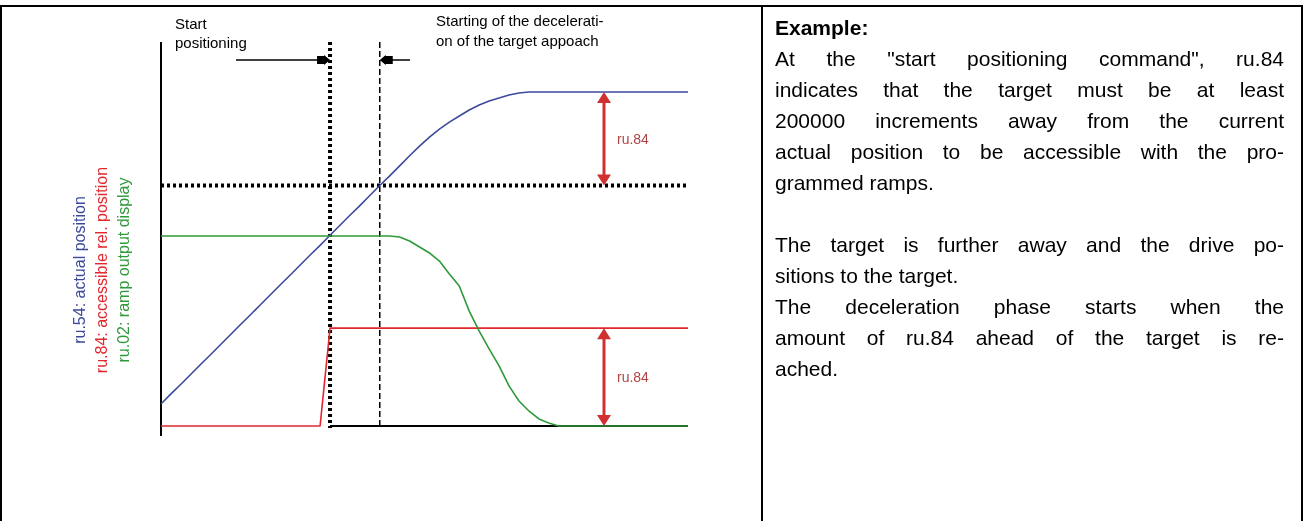  Describe the element at coordinates (211, 33) in the screenshot. I see `text: Start positioning` at that location.